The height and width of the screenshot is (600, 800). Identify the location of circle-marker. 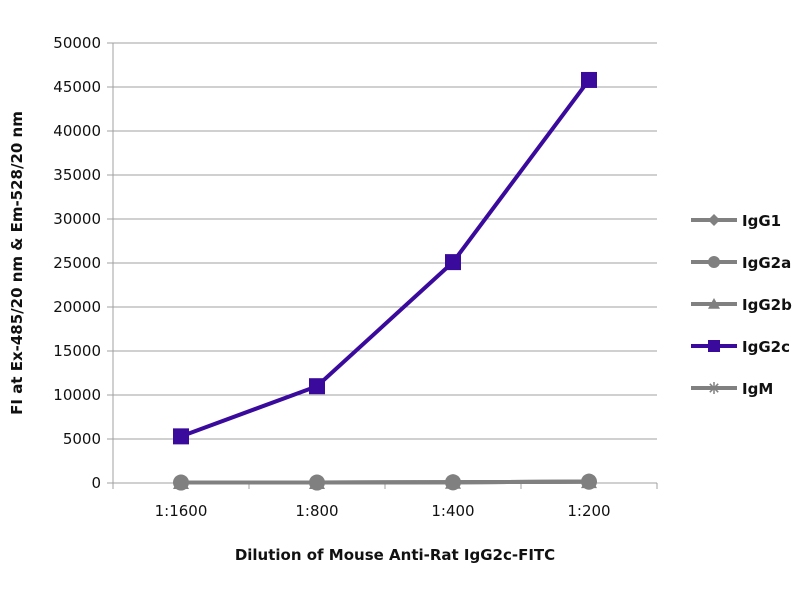
(714, 262).